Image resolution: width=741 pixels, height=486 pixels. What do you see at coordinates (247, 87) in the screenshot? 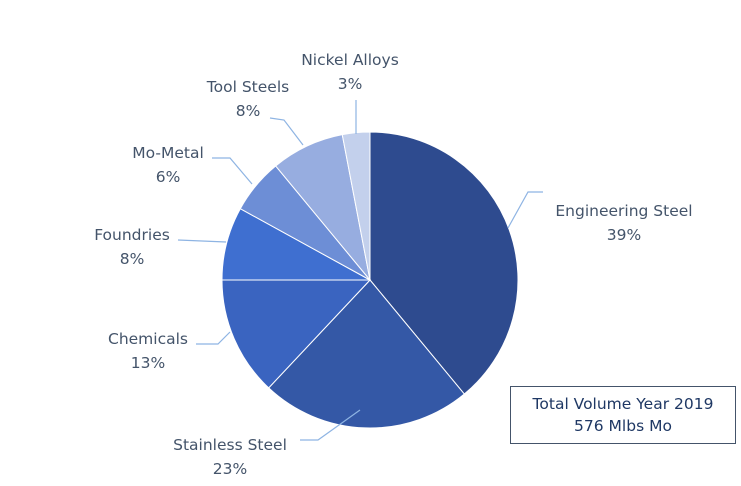
I see `slice-category-label: Tool Steels` at bounding box center [247, 87].